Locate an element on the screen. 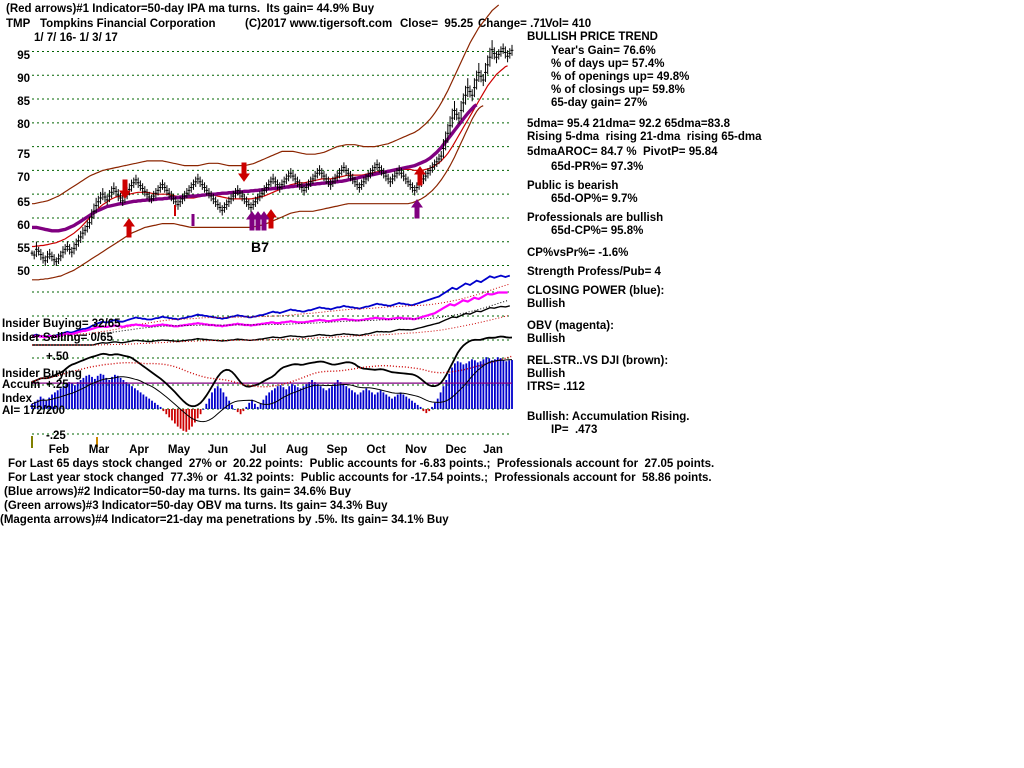 The height and width of the screenshot is (768, 1024). y-axis-label-80: 80 is located at coordinates (23, 125).